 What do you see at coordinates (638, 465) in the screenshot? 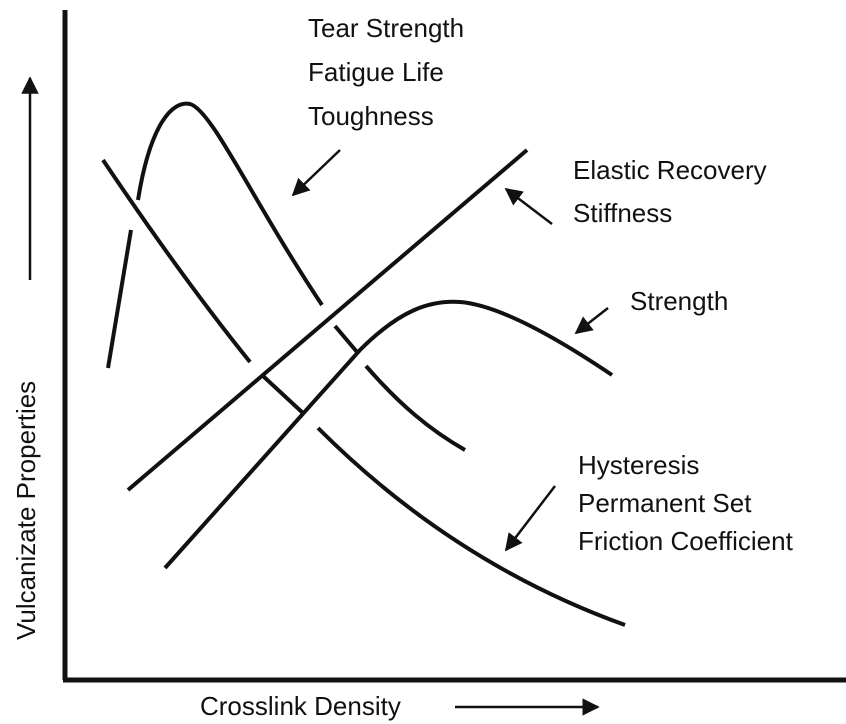
I see `curve-label: Hysteresis` at bounding box center [638, 465].